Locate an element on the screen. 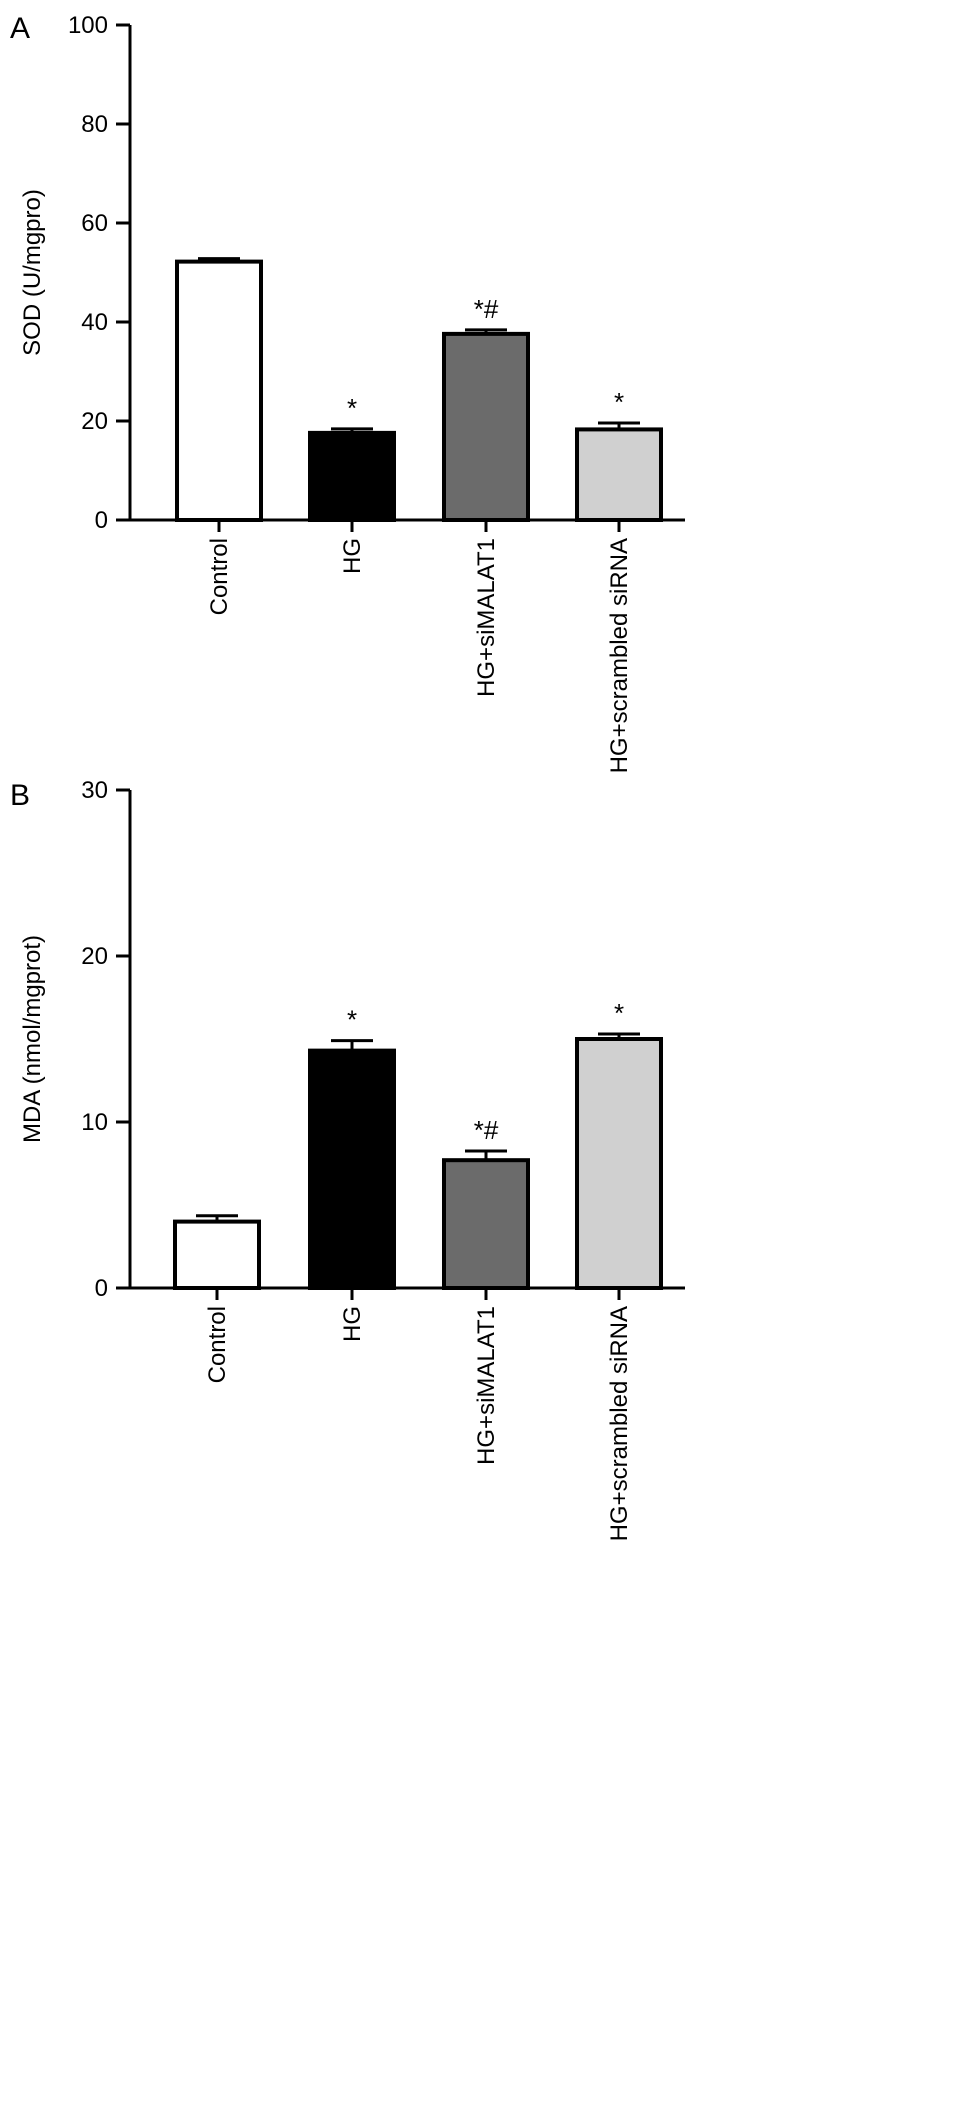  y-tick-label: 60 is located at coordinates (94, 223).